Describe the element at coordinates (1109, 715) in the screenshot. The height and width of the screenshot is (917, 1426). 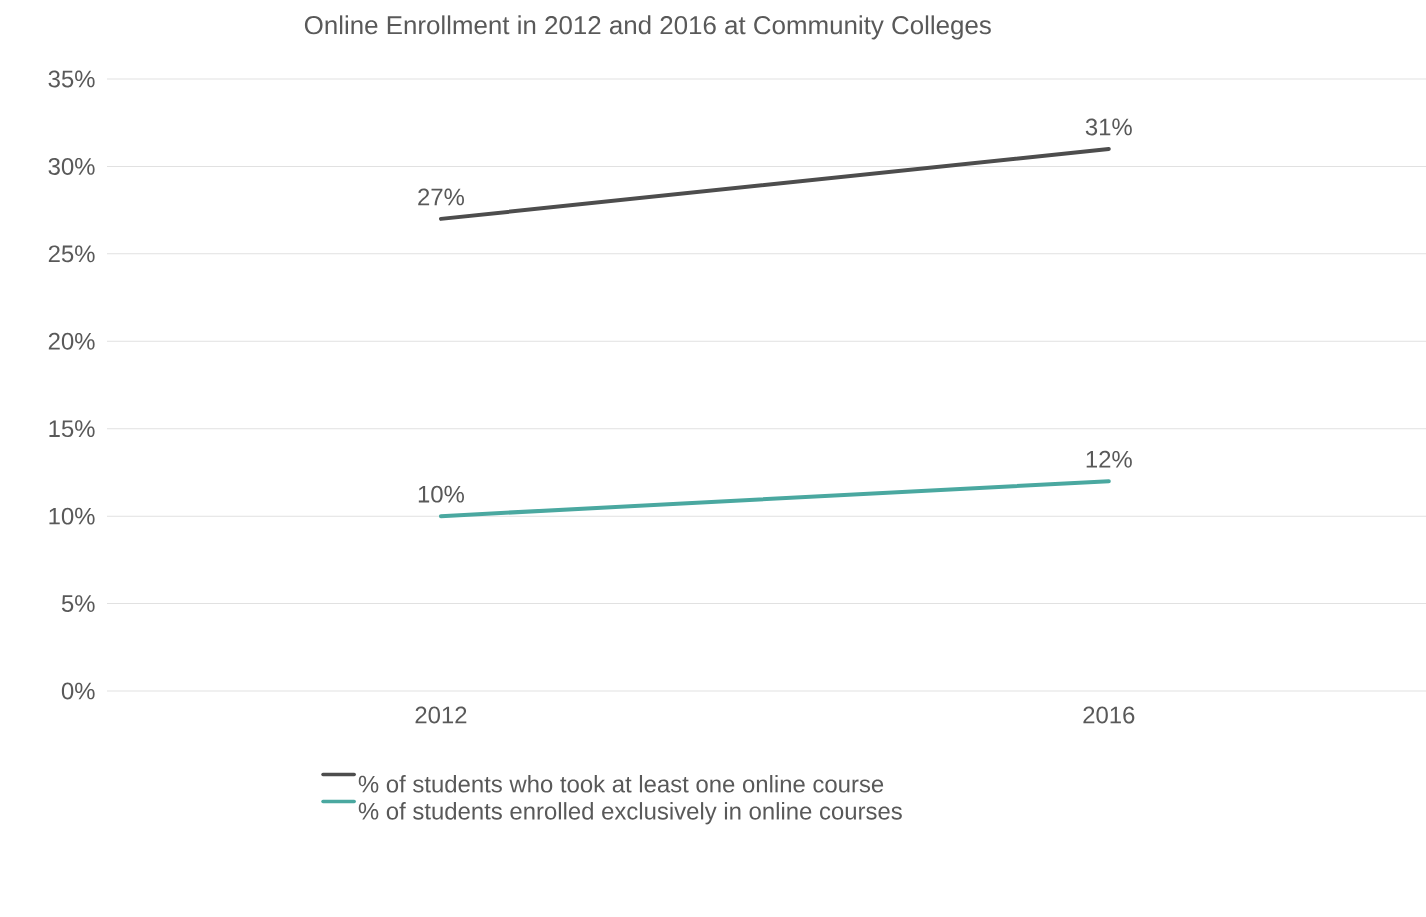
I see `x-tick-label: 2016` at that location.